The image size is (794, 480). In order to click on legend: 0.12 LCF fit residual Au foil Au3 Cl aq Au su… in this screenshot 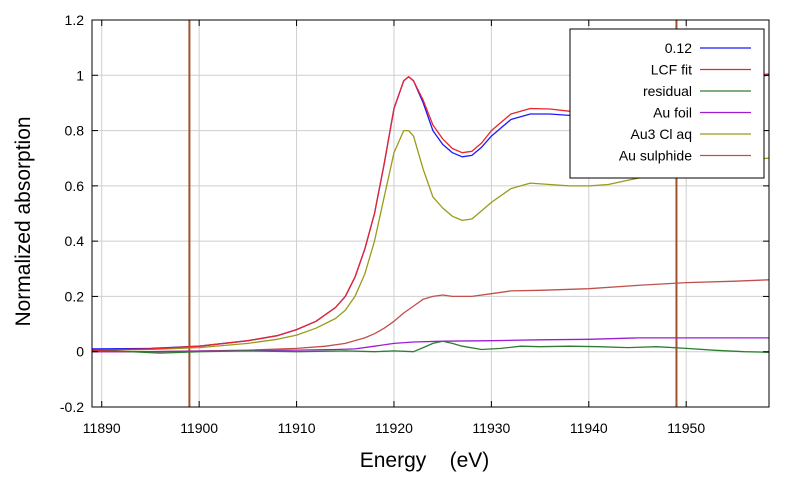, I will do `click(667, 103)`.